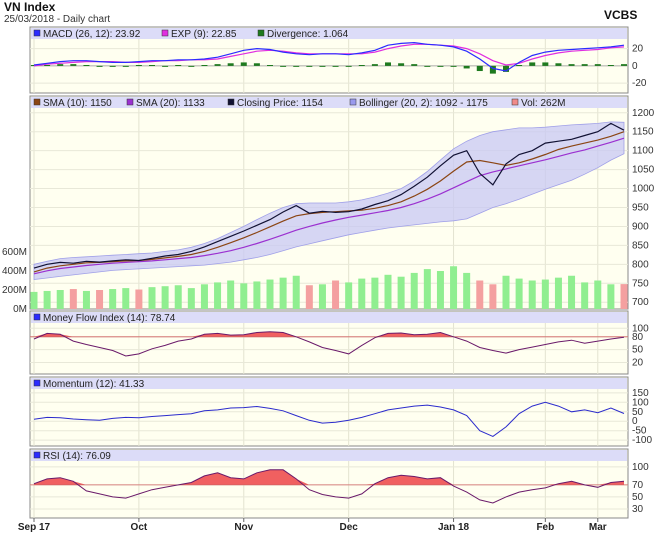 The image size is (660, 536). I want to click on ytick-1-3: 1050, so click(643, 170).